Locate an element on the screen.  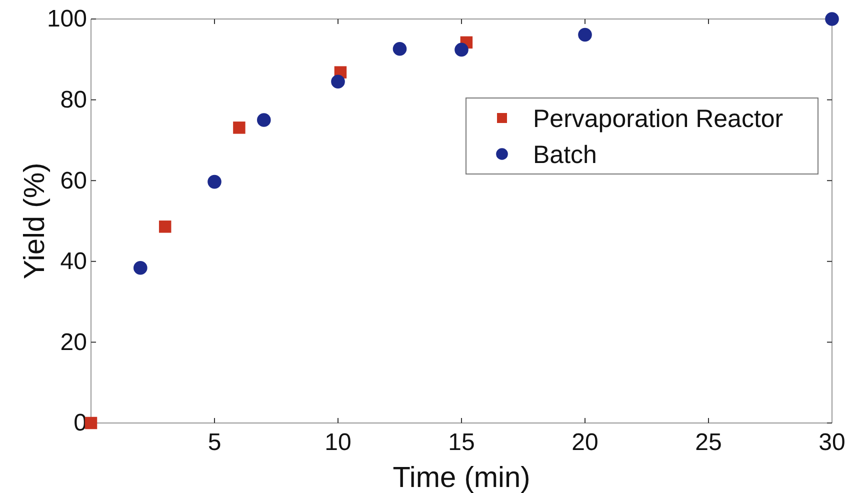
x-tick-label: 10 is located at coordinates (338, 442).